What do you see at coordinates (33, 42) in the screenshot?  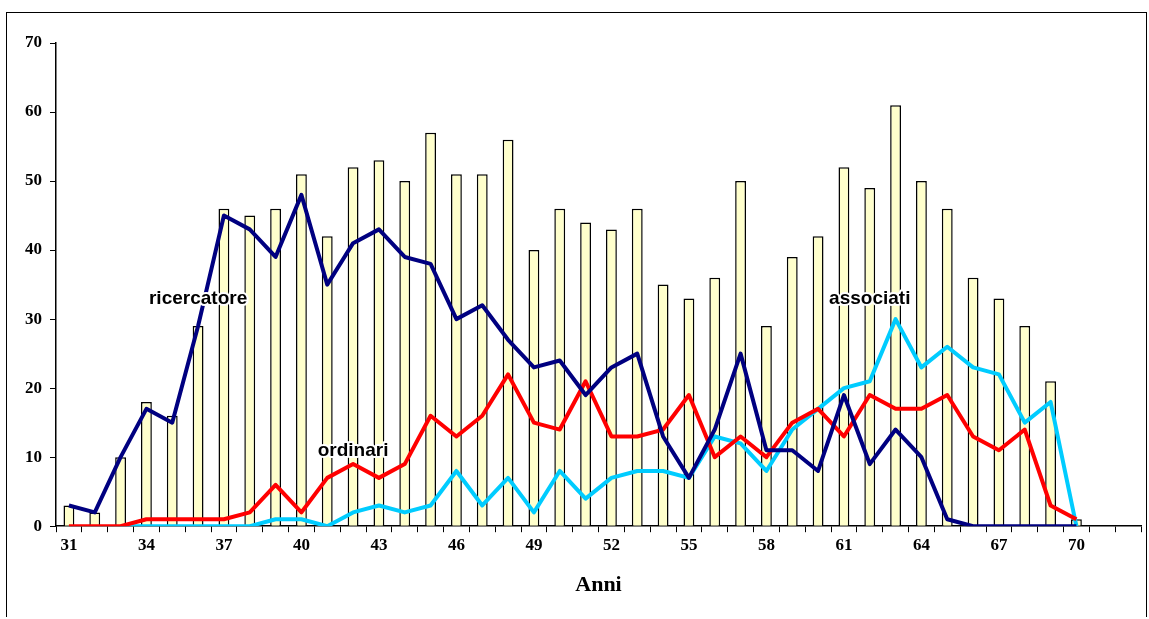 I see `y-tick-label: 70` at bounding box center [33, 42].